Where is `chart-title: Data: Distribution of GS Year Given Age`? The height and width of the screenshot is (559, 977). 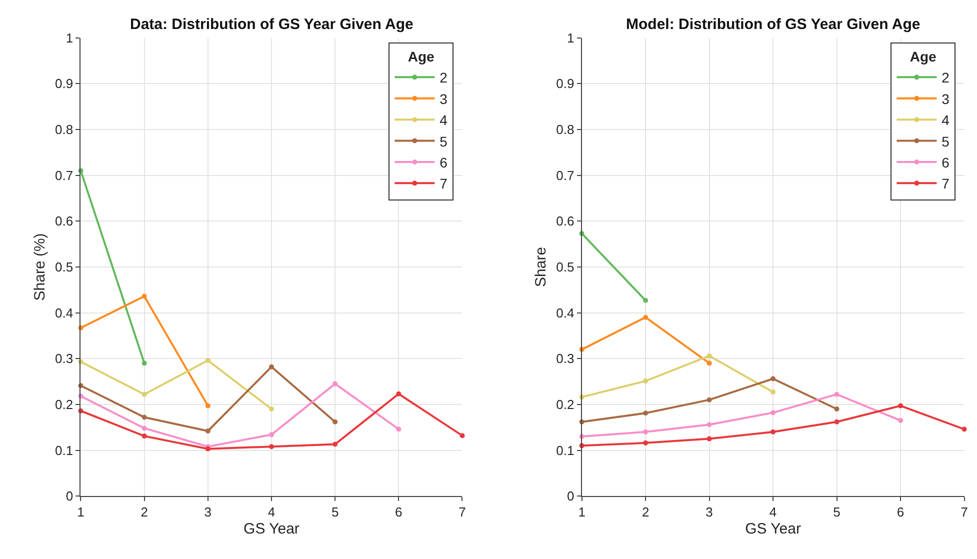
chart-title: Data: Distribution of GS Year Given Age is located at coordinates (272, 24).